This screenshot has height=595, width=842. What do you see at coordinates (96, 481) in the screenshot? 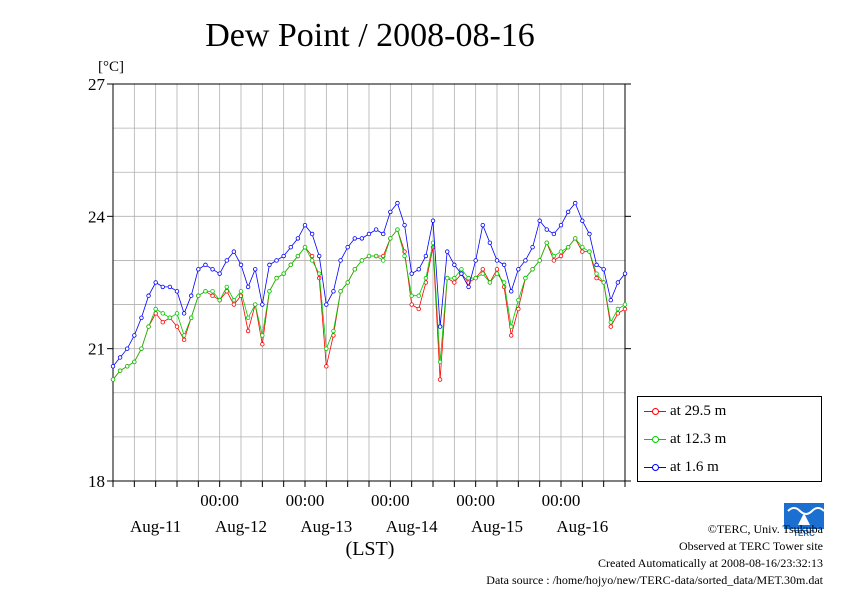
I see `y-tick-label: 18` at bounding box center [96, 481].